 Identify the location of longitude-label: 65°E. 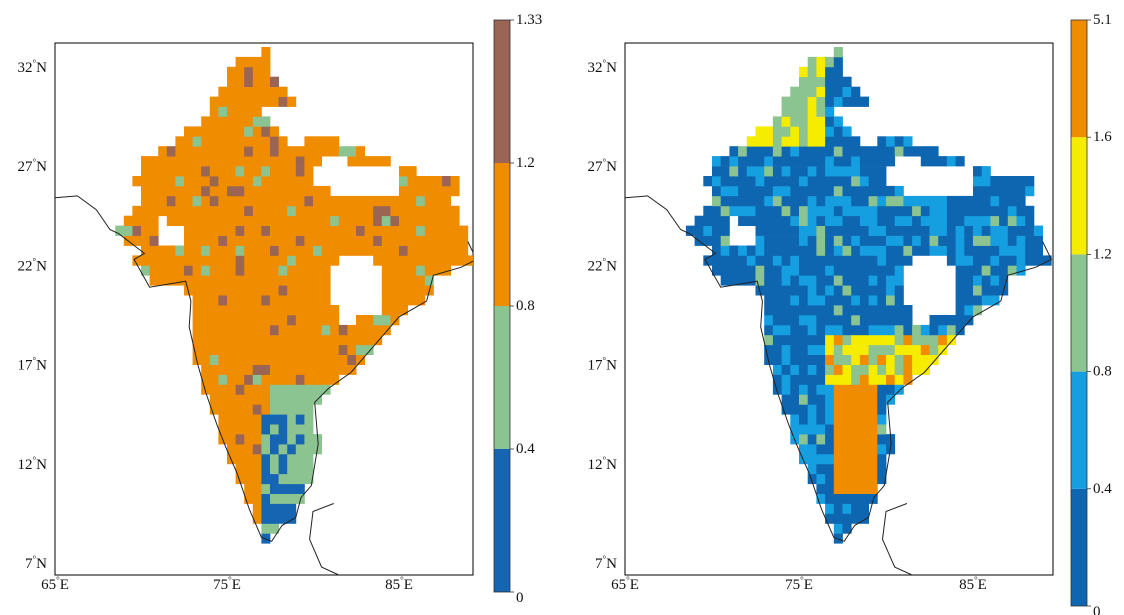
(55, 584).